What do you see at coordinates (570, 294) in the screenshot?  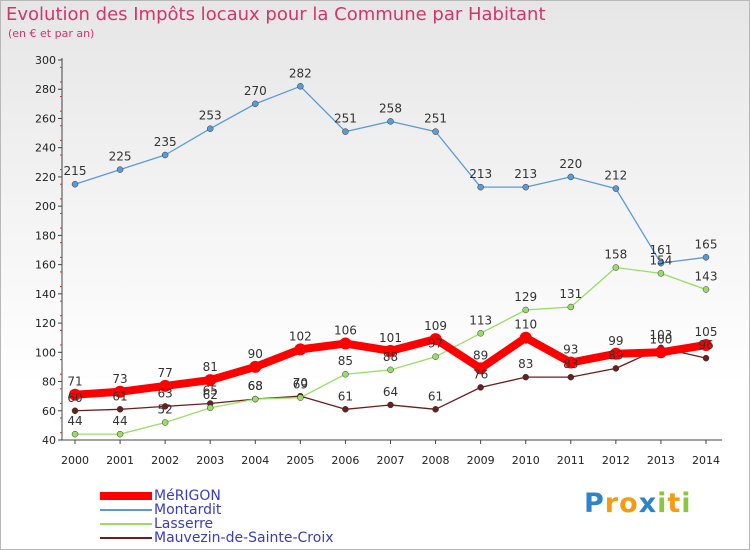 I see `data-label-lasserre: 131` at bounding box center [570, 294].